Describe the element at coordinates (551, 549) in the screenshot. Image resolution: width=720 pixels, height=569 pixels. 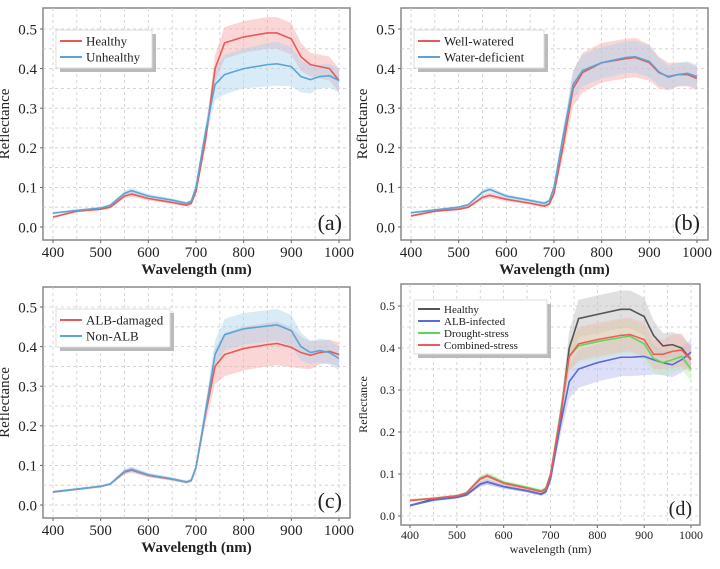
I see `x-axis-label: wavelength (nm)` at that location.